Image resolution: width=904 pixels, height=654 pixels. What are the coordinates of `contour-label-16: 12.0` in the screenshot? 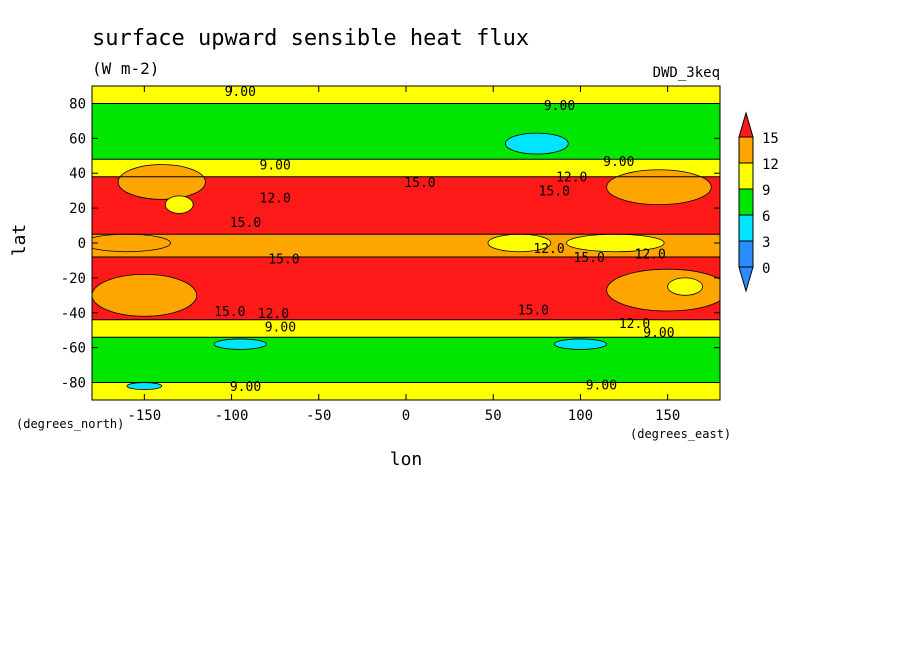 It's located at (634, 324).